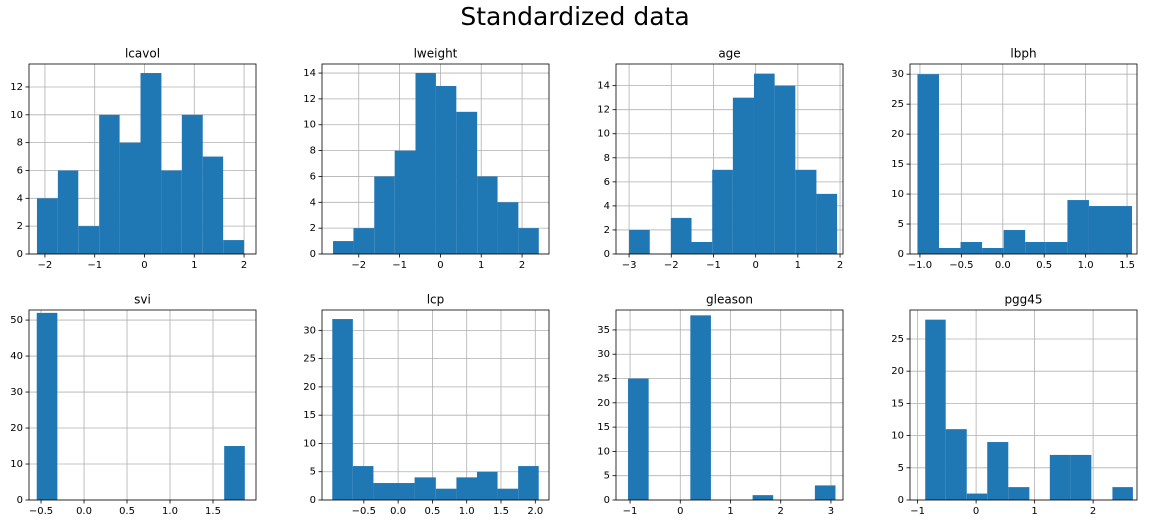  I want to click on y-tick-label: 40, so click(16, 356).